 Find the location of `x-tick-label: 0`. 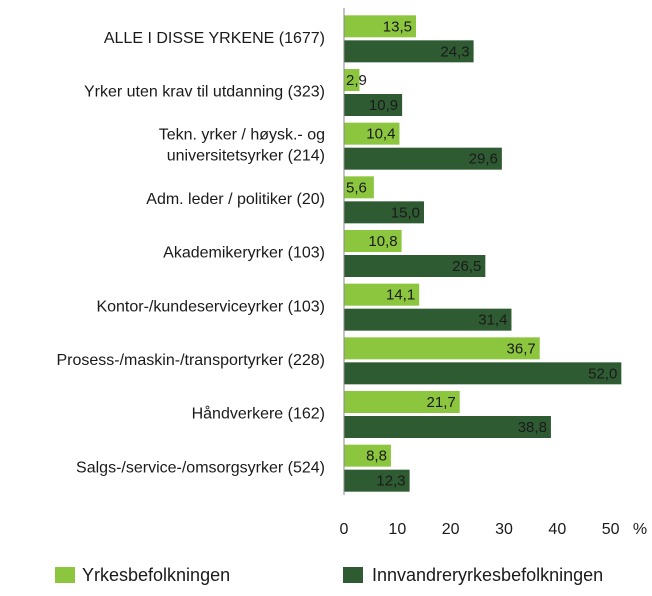

x-tick-label: 0 is located at coordinates (344, 529).